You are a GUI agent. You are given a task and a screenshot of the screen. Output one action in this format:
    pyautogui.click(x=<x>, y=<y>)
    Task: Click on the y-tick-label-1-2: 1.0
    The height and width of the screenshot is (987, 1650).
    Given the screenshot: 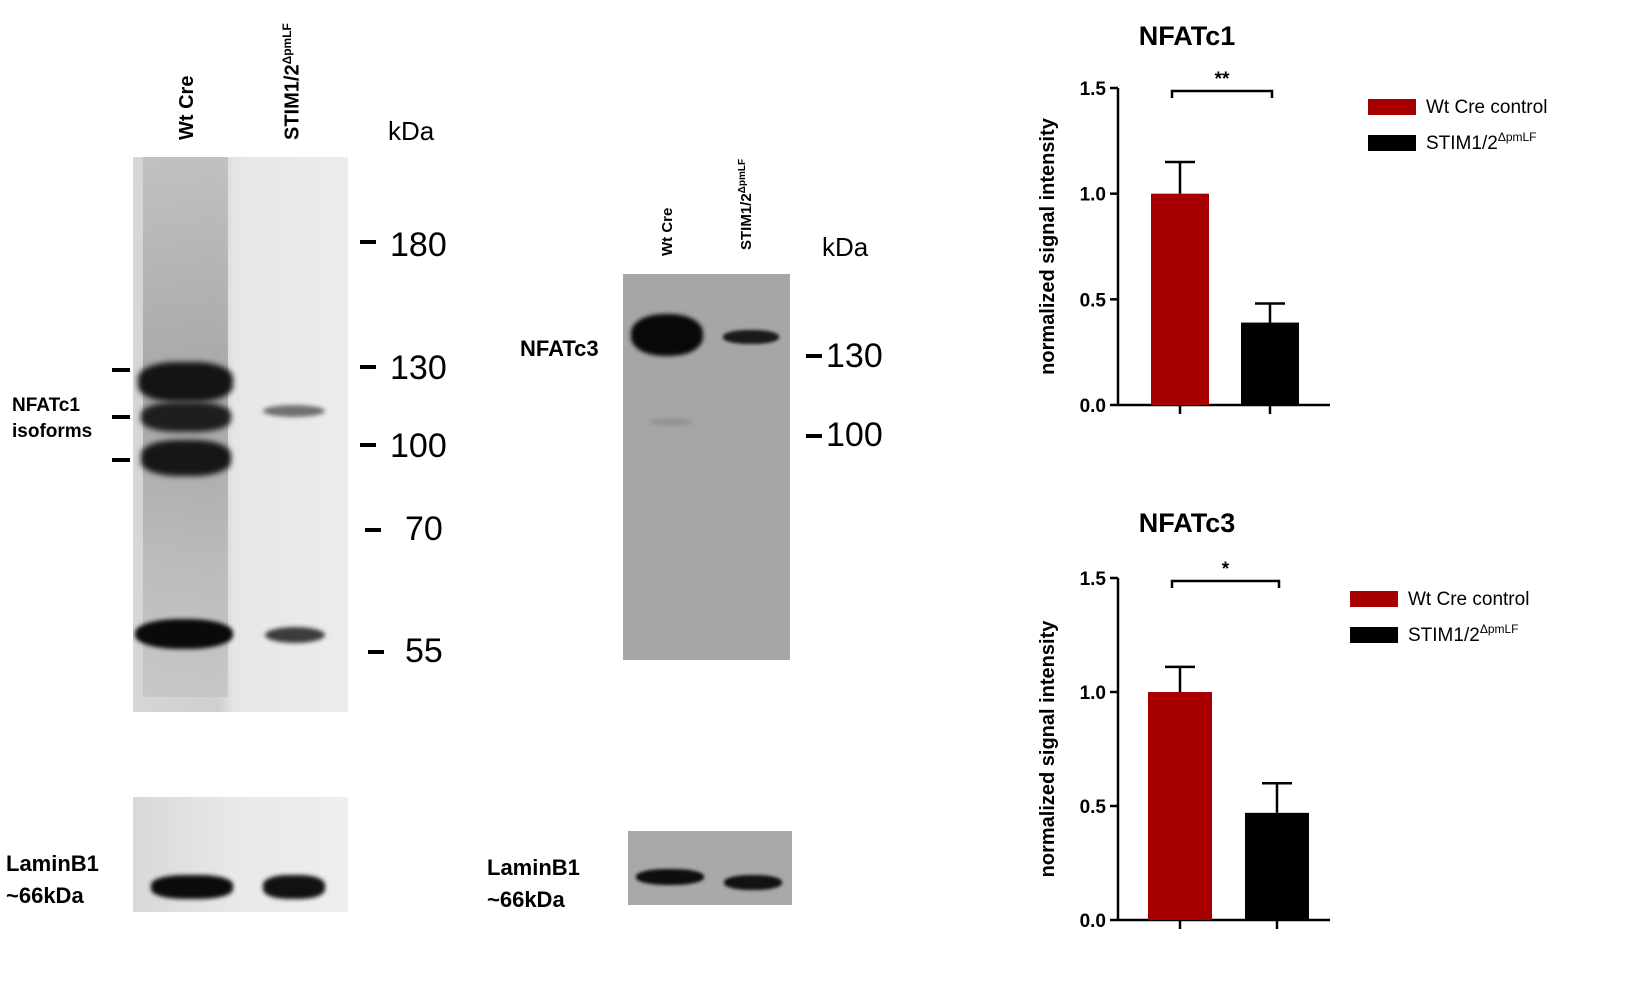 What is the action you would take?
    pyautogui.click(x=1093, y=195)
    